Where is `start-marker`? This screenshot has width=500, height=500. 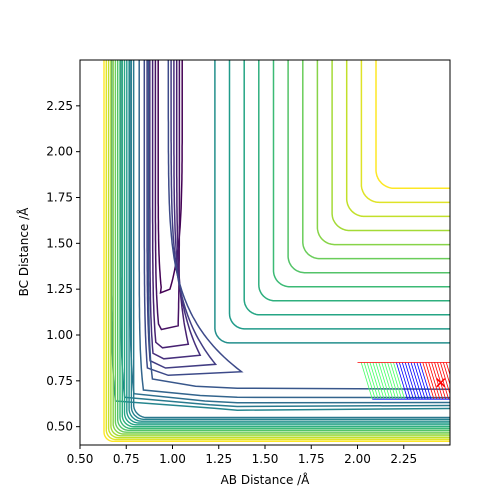
start-marker is located at coordinates (441, 383).